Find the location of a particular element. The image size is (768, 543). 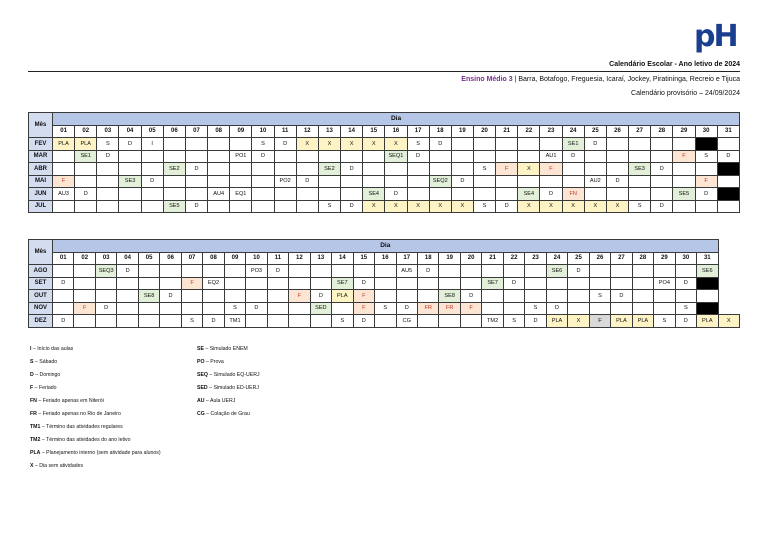

calendar-cell: EQ2 is located at coordinates (213, 283).